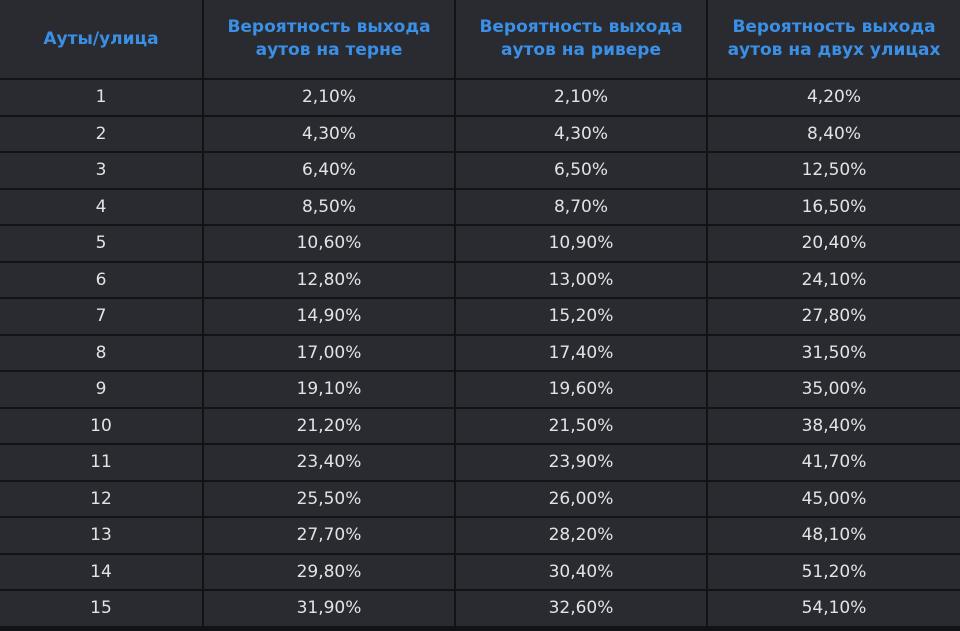 Image resolution: width=960 pixels, height=631 pixels. Describe the element at coordinates (330, 426) in the screenshot. I see `turn-probability-cell: 21,20%` at that location.